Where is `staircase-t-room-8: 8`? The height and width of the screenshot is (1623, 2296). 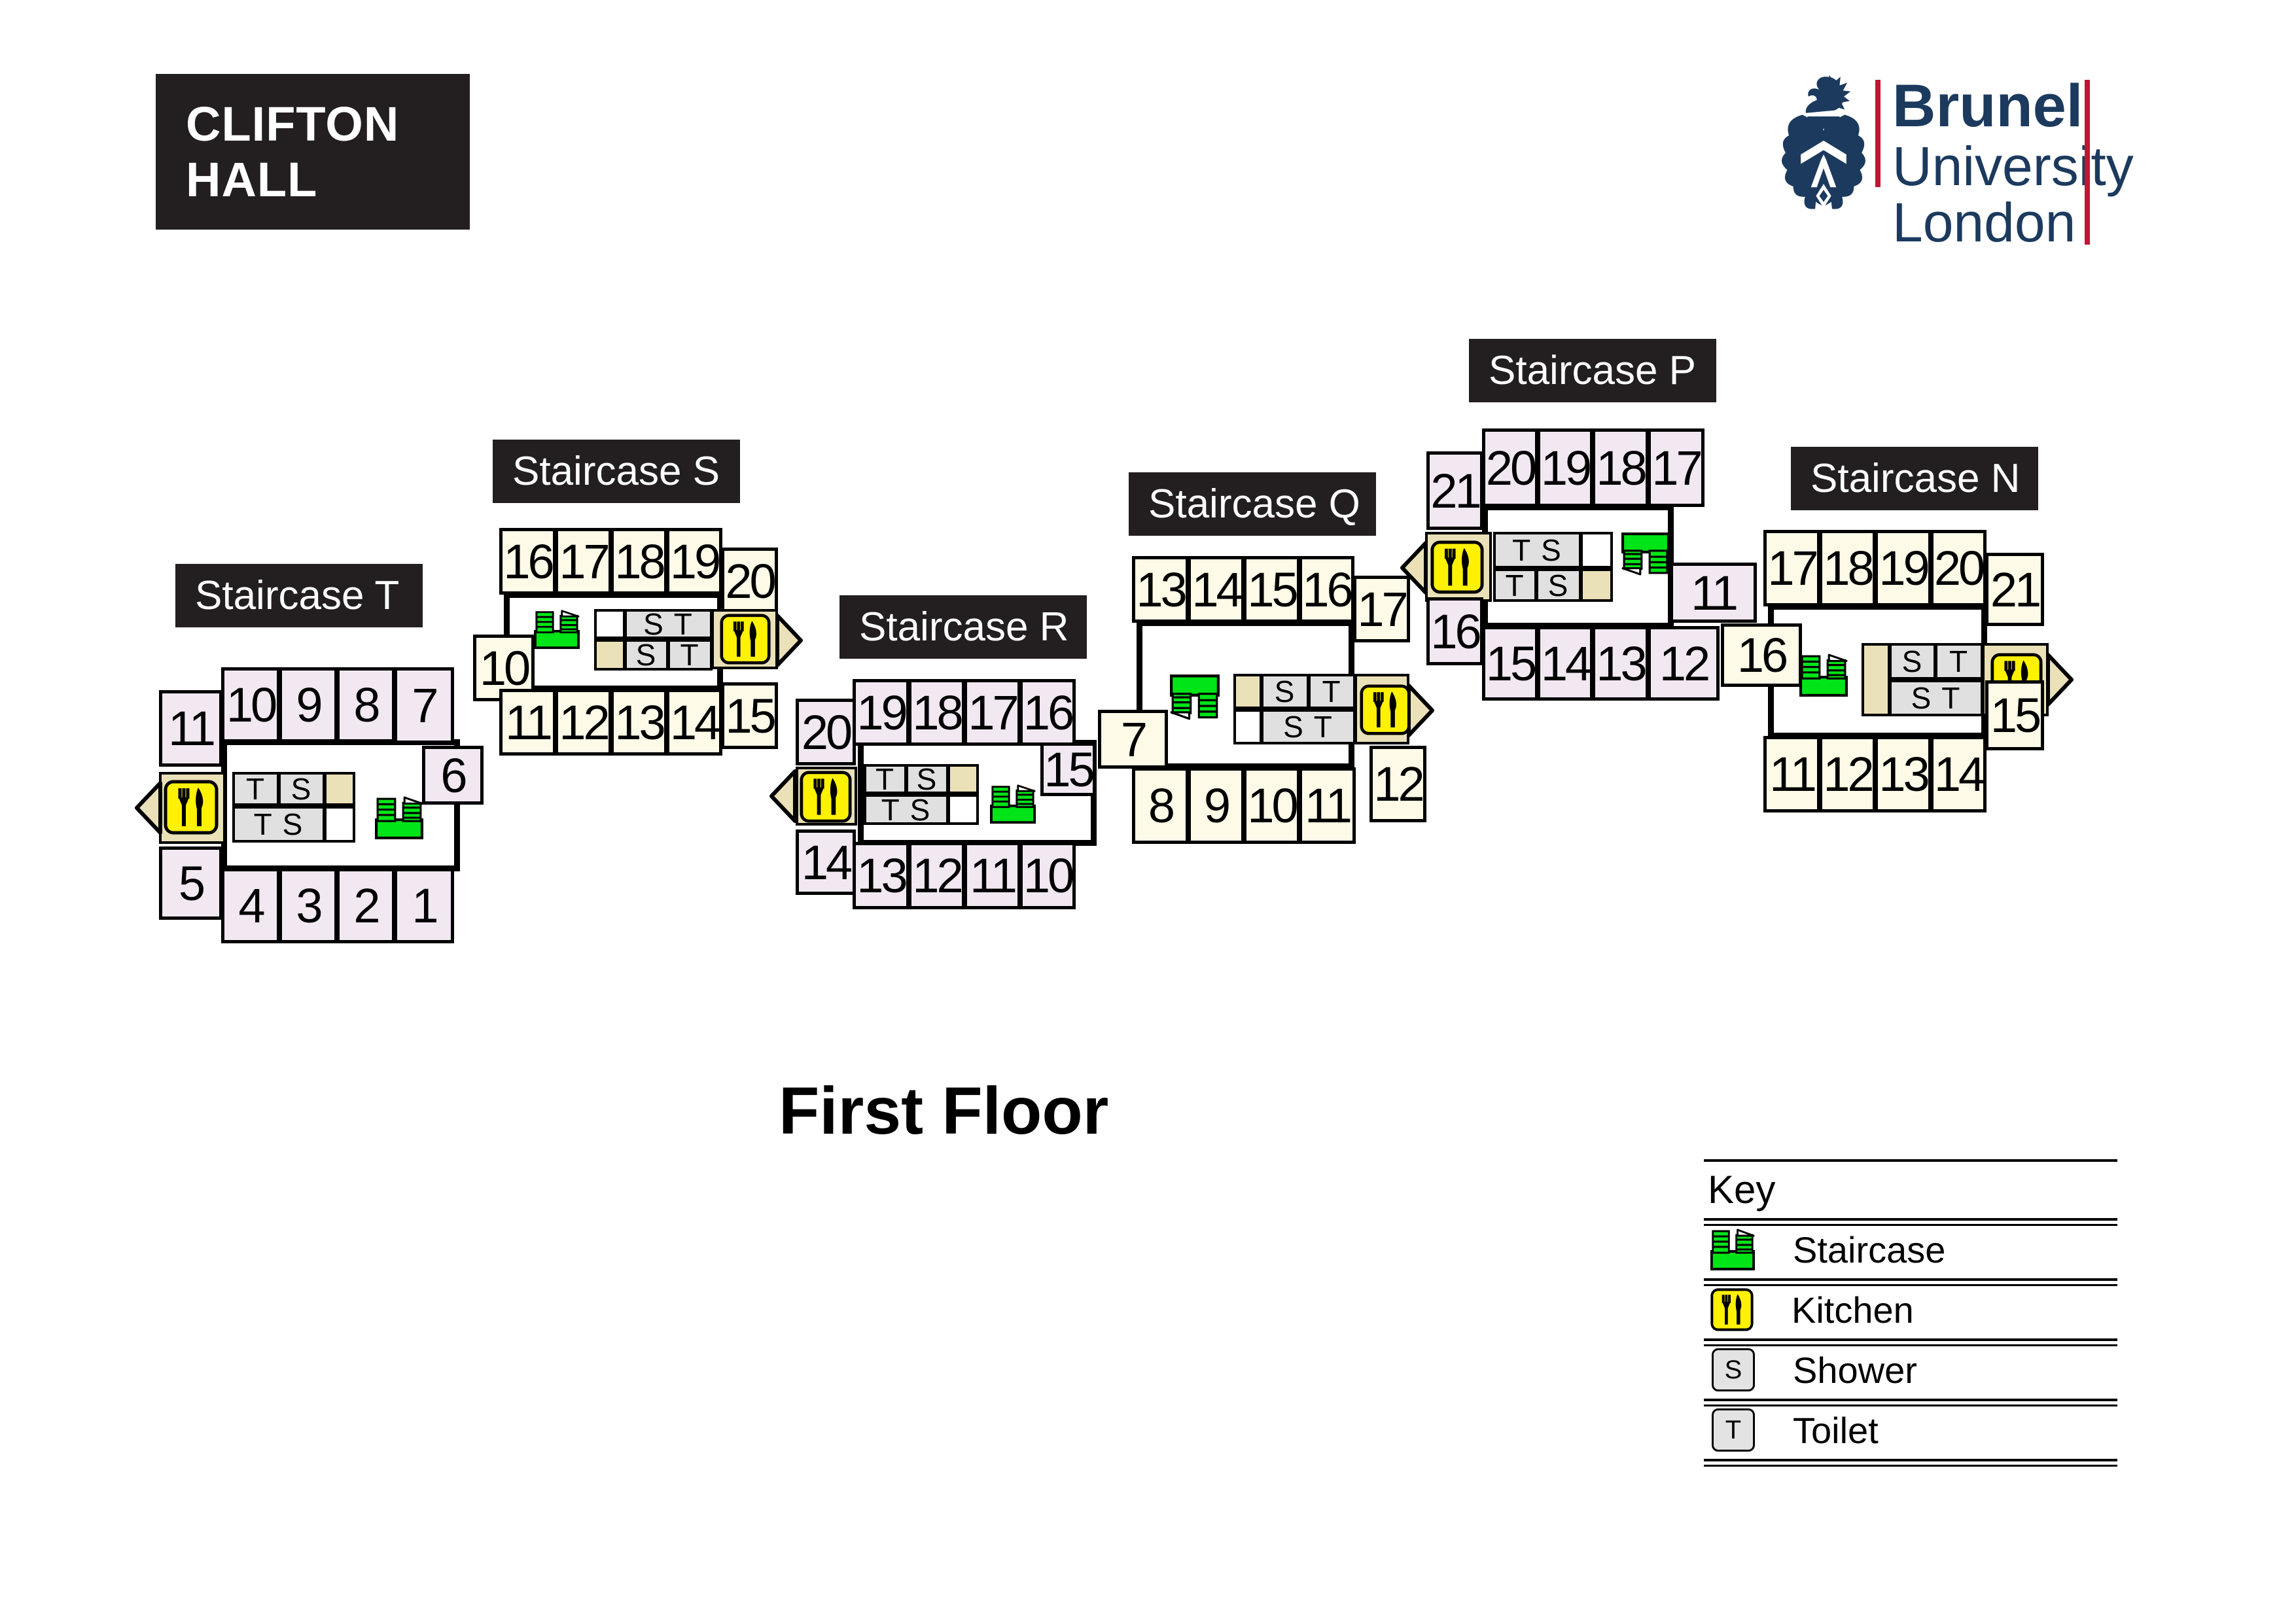 staircase-t-room-8: 8 is located at coordinates (365, 704).